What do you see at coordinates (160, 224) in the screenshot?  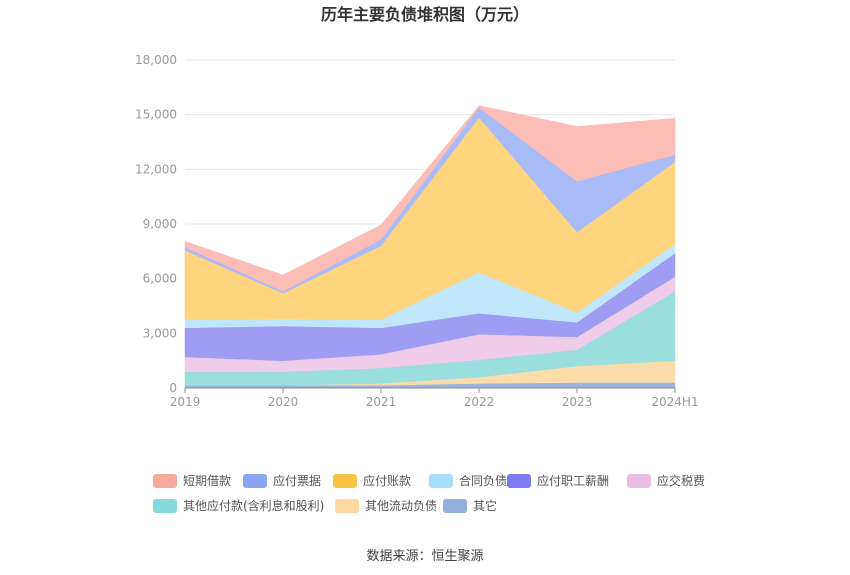 I see `y-tick-label: 9,000` at bounding box center [160, 224].